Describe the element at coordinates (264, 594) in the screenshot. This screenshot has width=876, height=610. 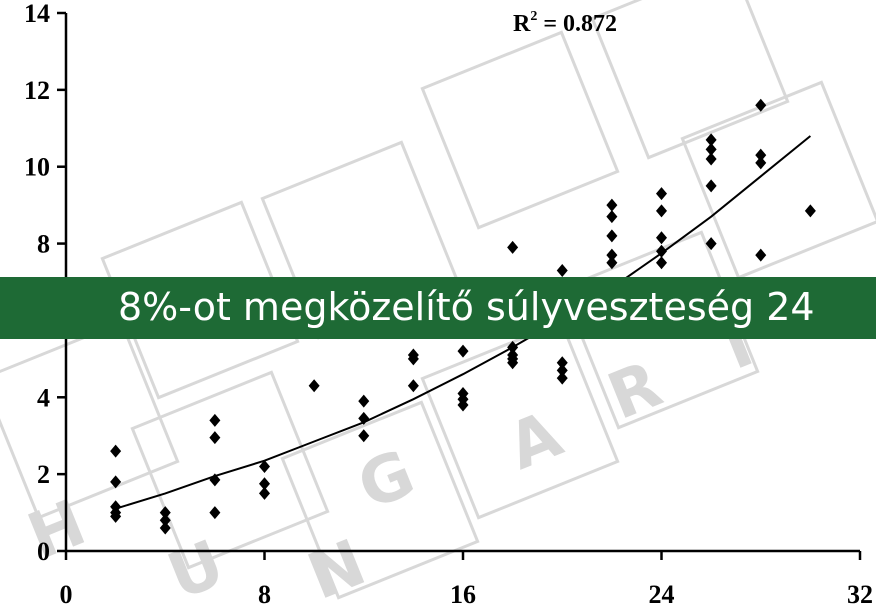
I see `x-tick-label: 8` at that location.